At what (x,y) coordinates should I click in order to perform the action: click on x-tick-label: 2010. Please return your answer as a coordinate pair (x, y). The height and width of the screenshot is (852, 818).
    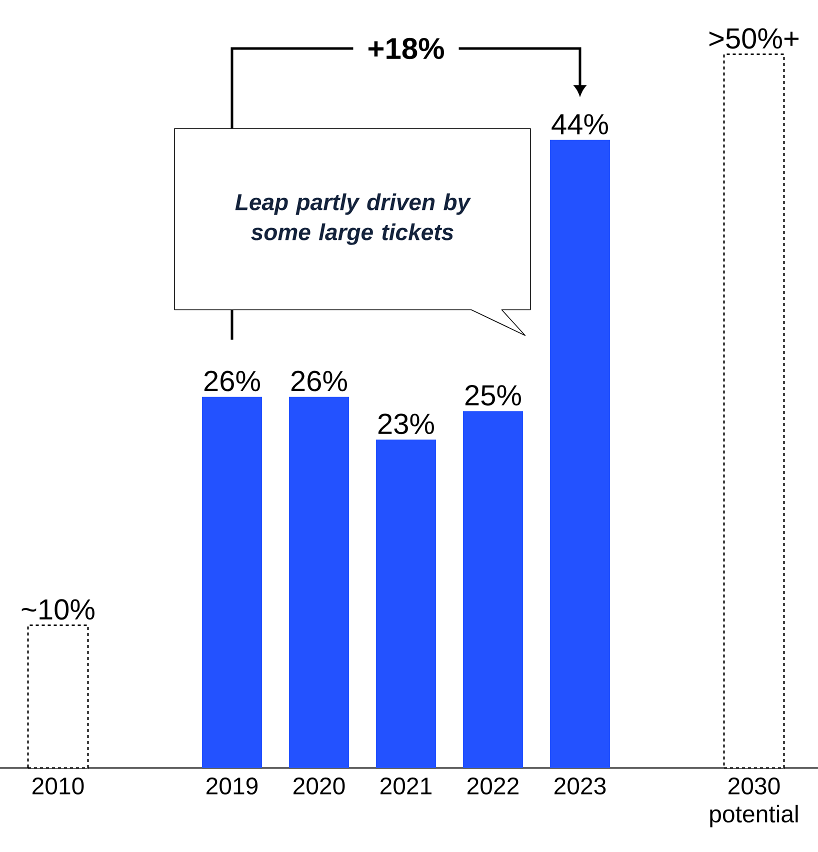
    Looking at the image, I should click on (58, 786).